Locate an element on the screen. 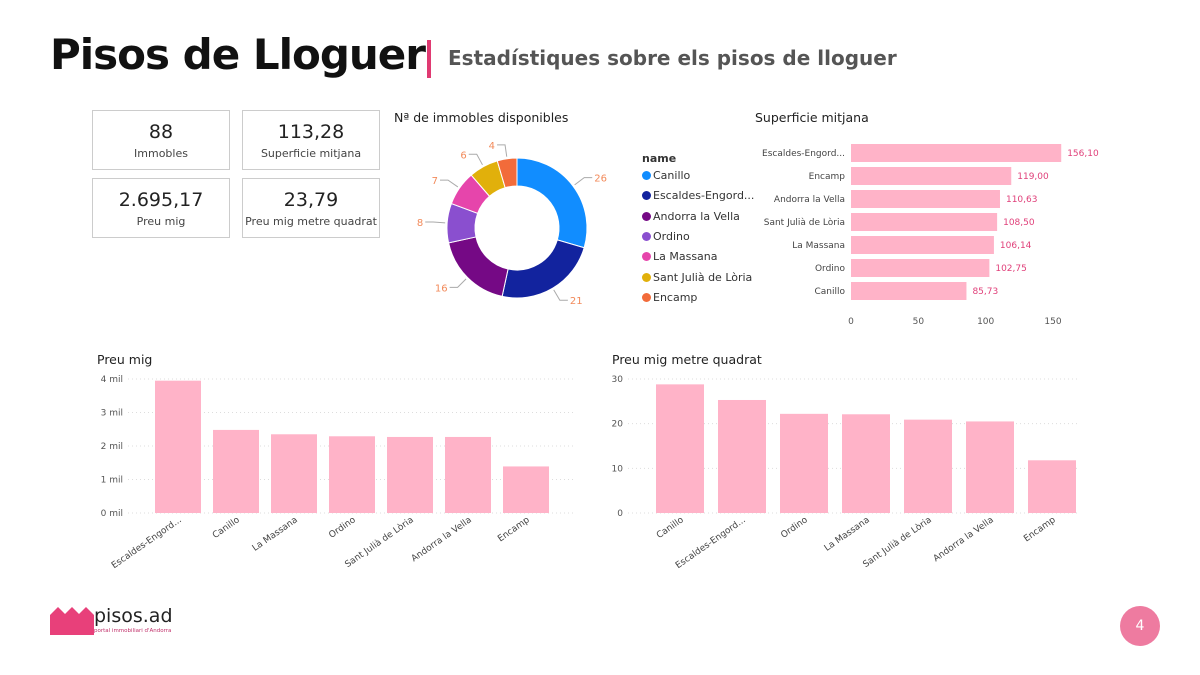  hbar-x-tick: 0 is located at coordinates (851, 322).